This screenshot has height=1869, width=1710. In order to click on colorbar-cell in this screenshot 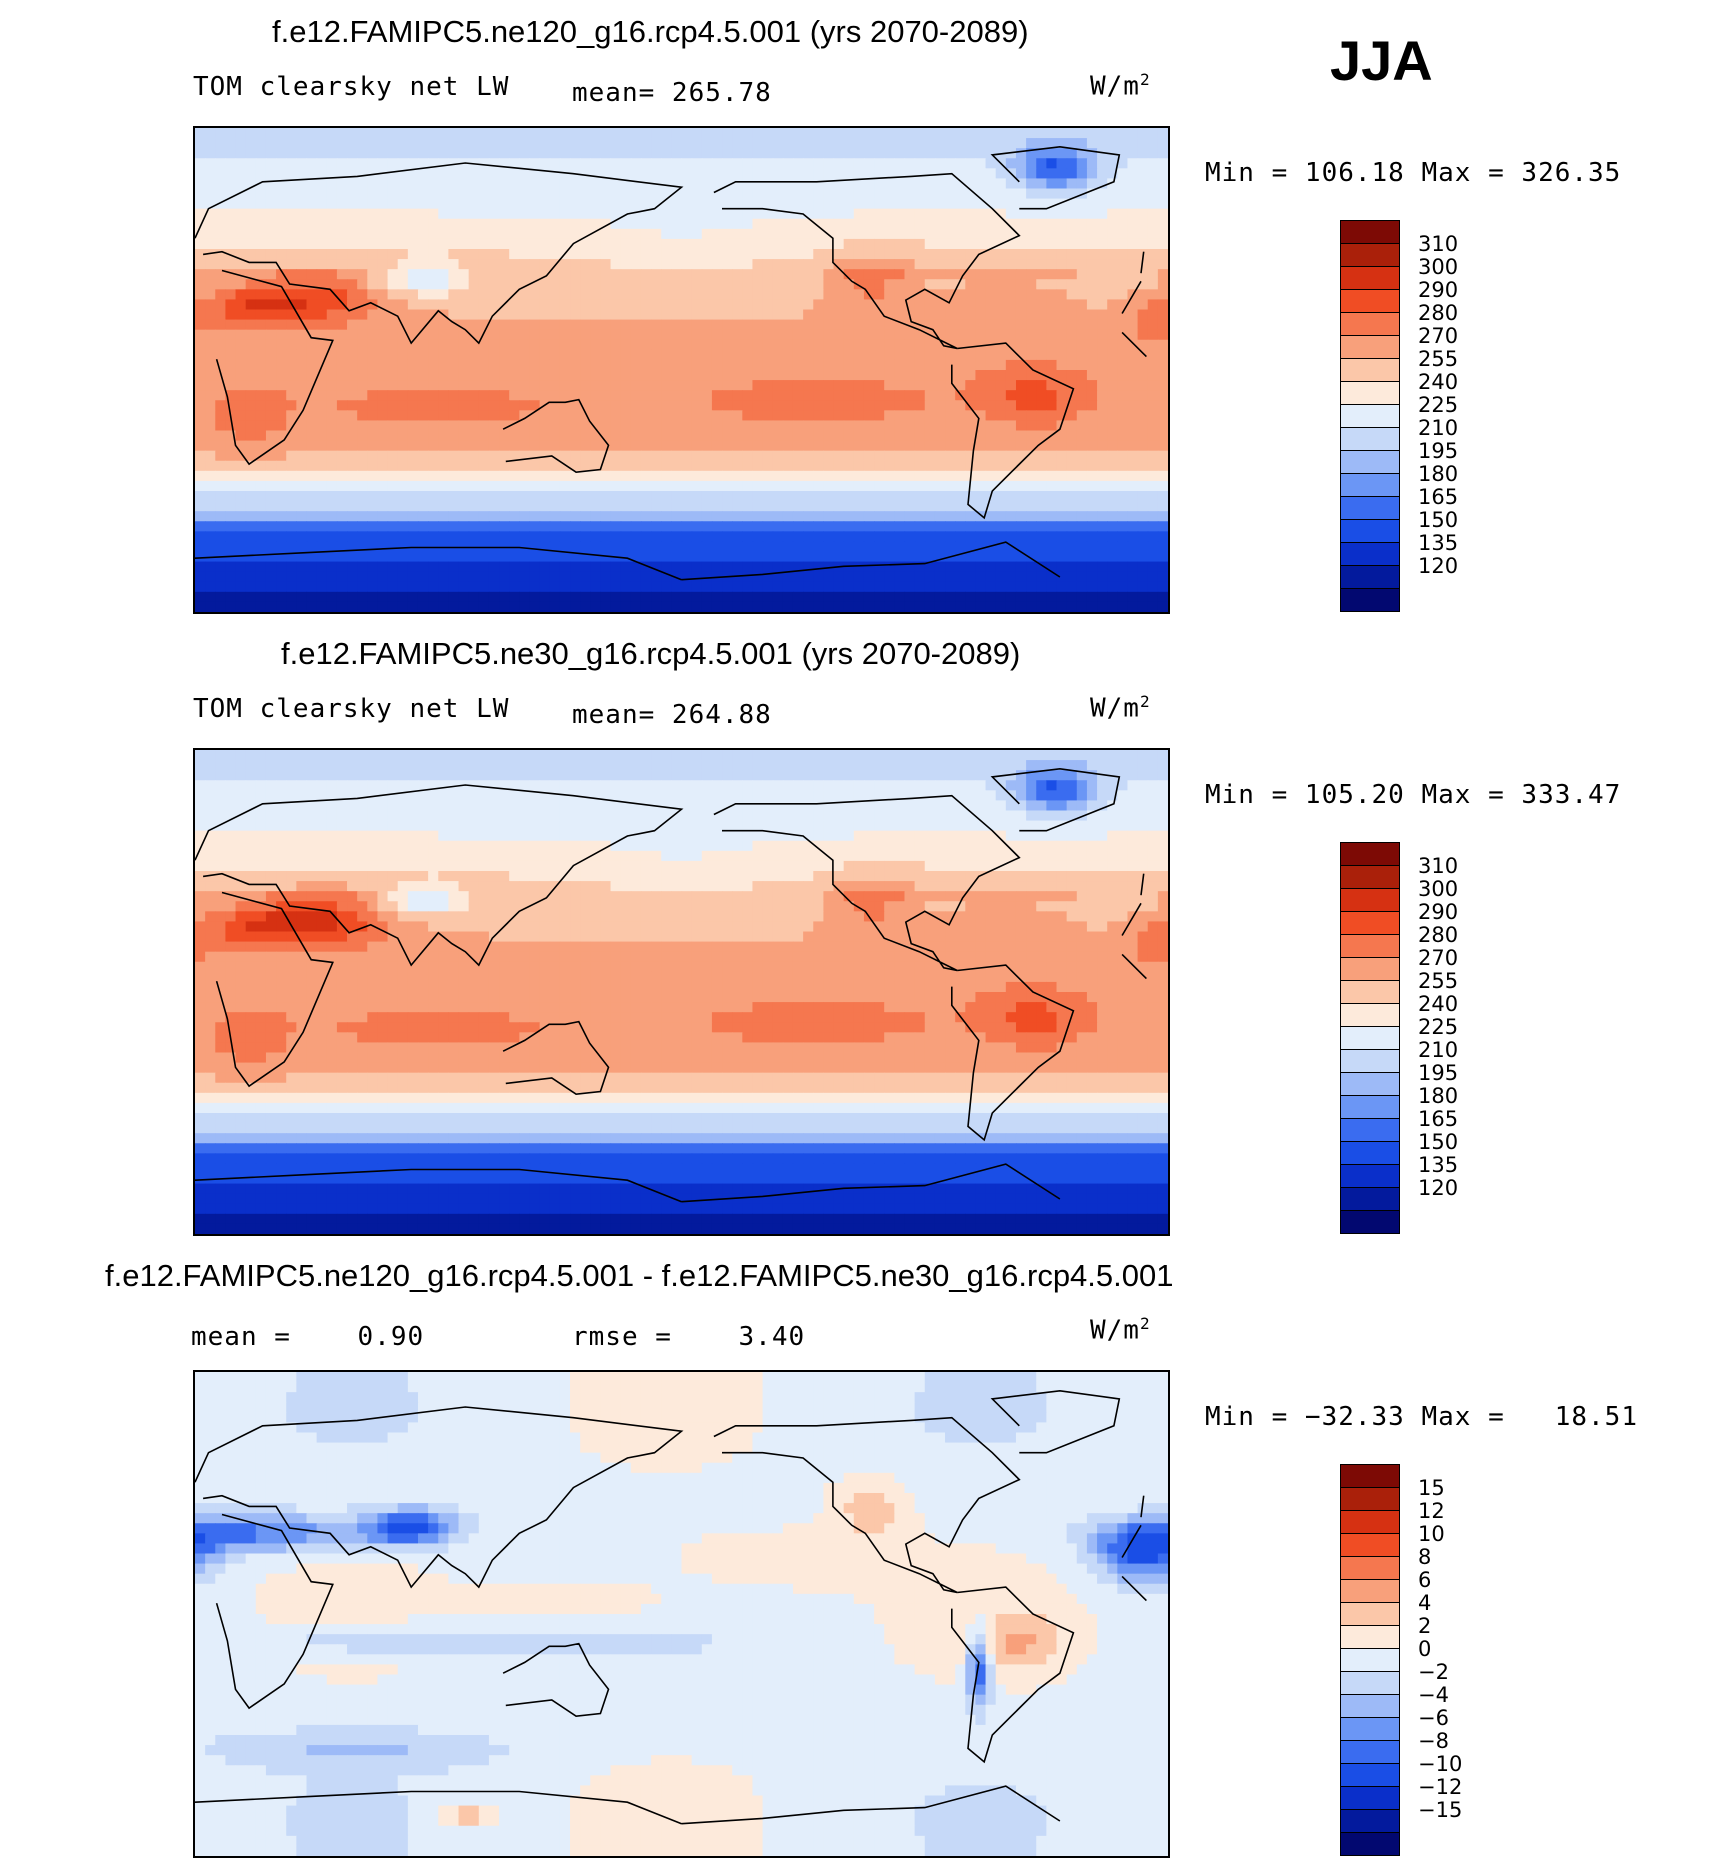, I will do `click(1370, 462)`.